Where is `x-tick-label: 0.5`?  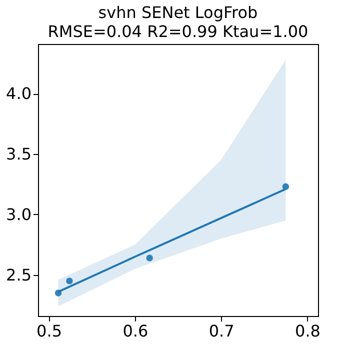
x-tick-label: 0.5 is located at coordinates (49, 331).